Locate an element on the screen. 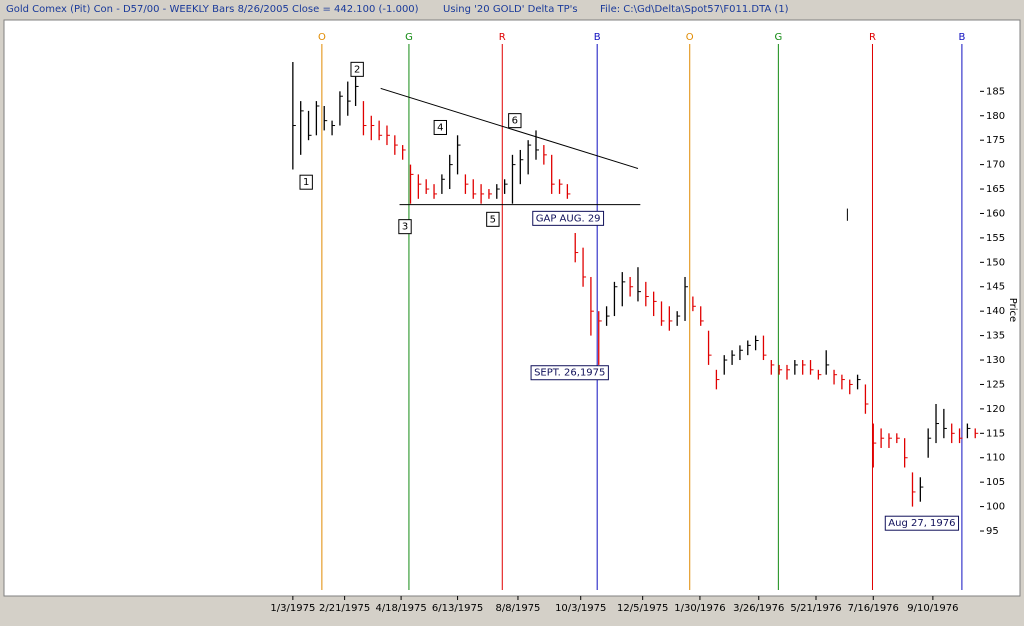  annotation-text: 2 is located at coordinates (357, 69).